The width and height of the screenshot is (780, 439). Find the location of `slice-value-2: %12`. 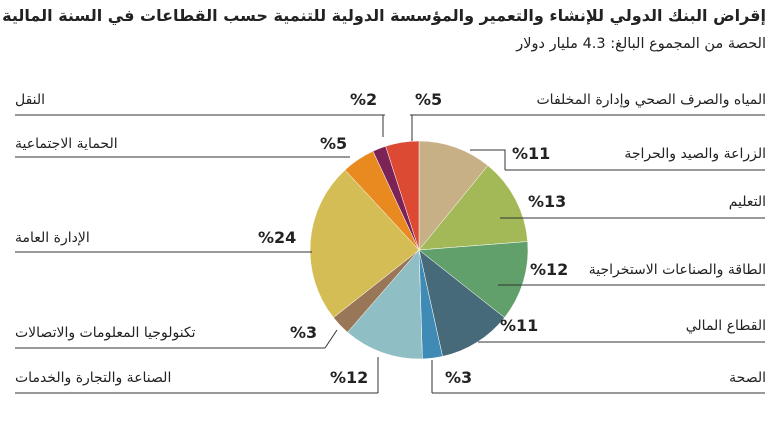

slice-value-2: %12 is located at coordinates (549, 269).